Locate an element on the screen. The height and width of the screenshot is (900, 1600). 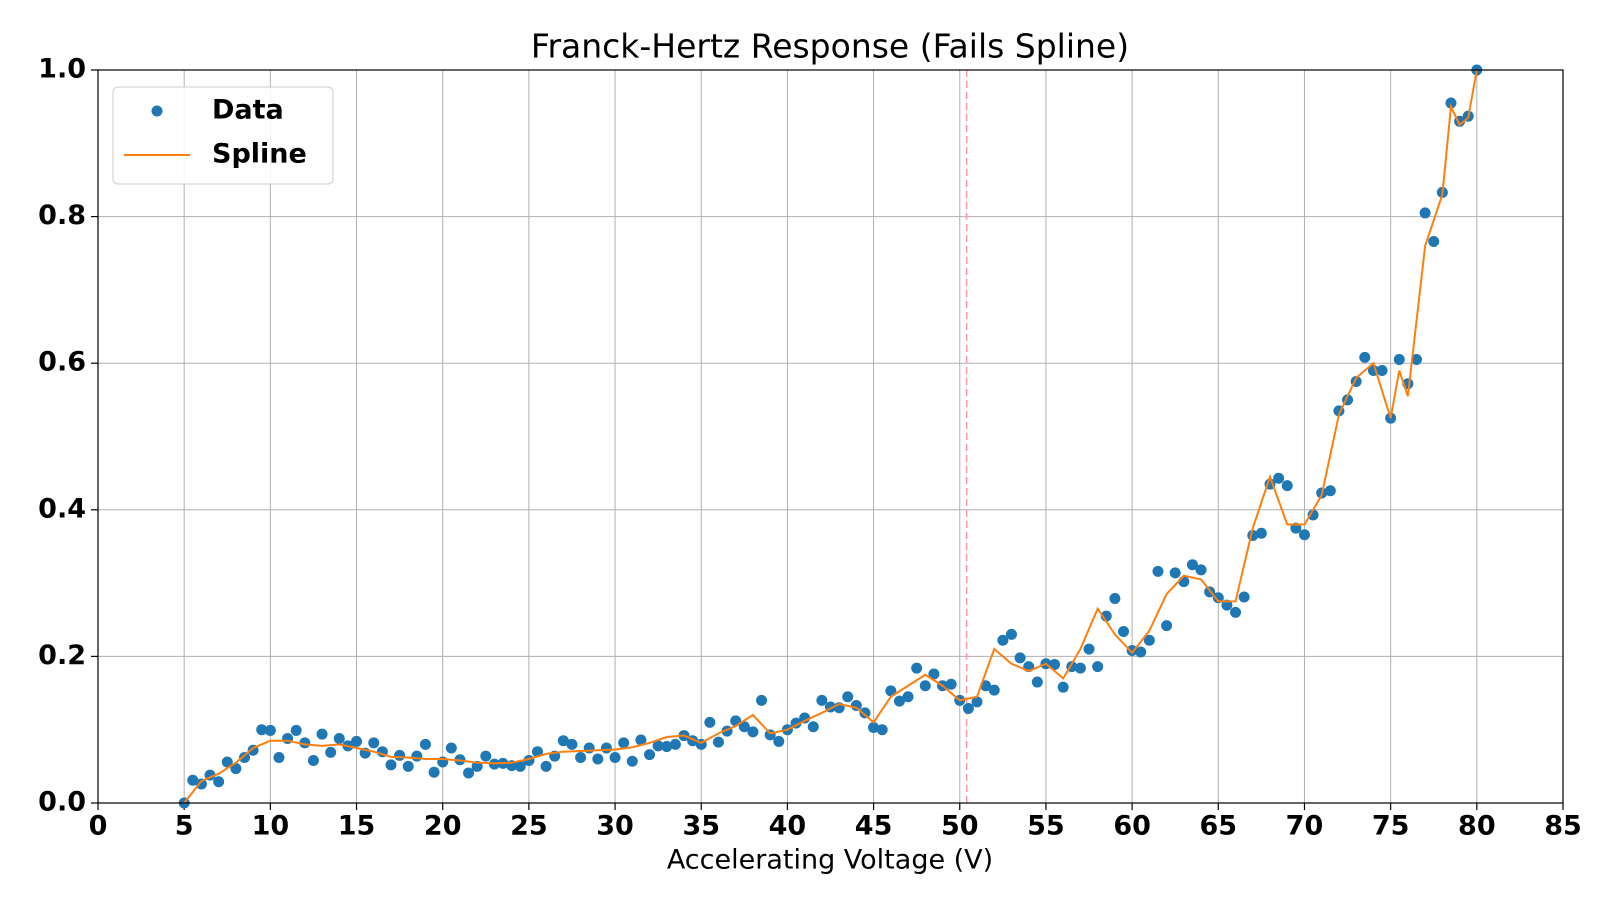
x-tick-label: 55 is located at coordinates (1046, 826).